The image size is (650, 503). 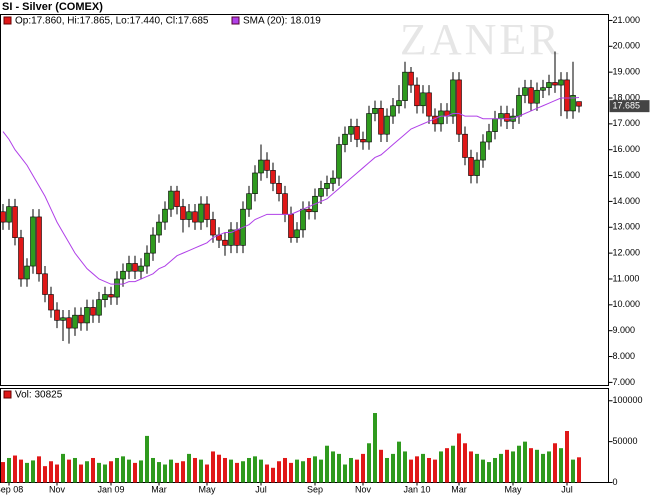 I want to click on y-tick-label: 8.000, so click(x=624, y=356).